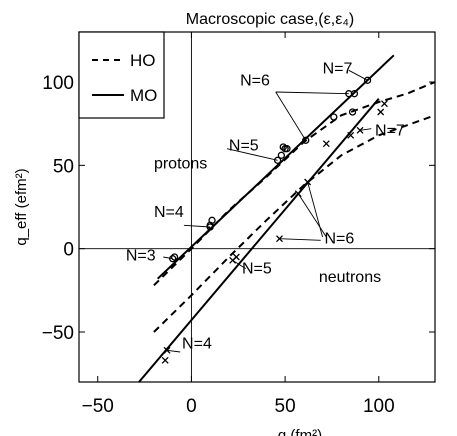 This screenshot has height=436, width=457. I want to click on y-axis-label-text: q_eff (efm²), so click(21, 206).